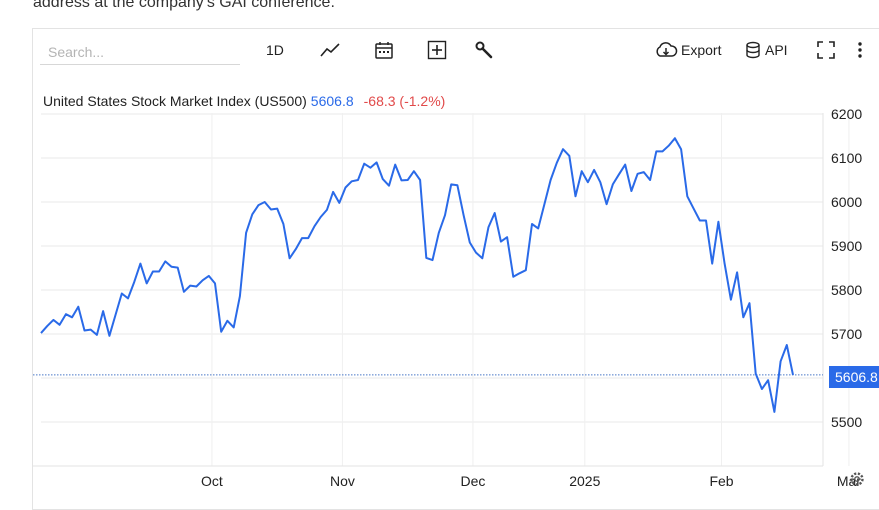 The width and height of the screenshot is (879, 510). I want to click on settings-tools-button, so click(484, 50).